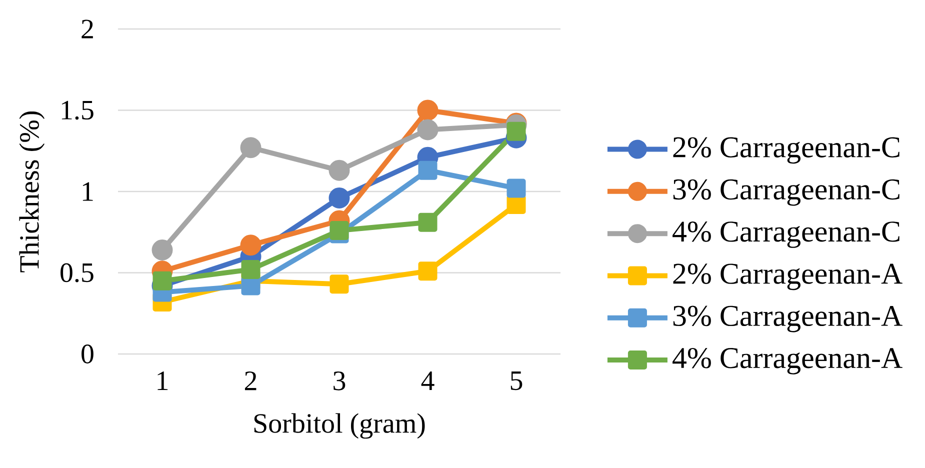 This screenshot has width=925, height=468. I want to click on legend-label: 2% Carrageenan-A, so click(787, 277).